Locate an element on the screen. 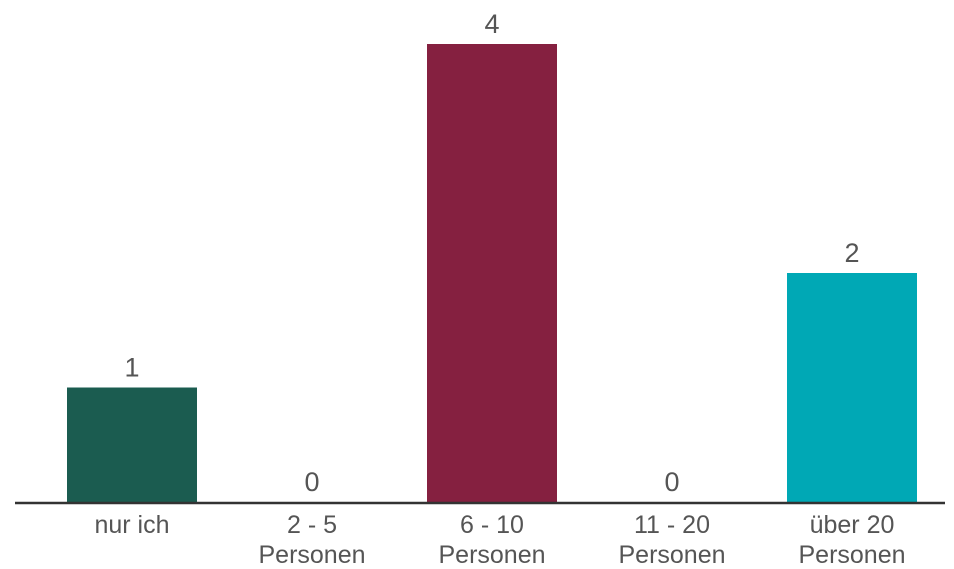 This screenshot has height=569, width=954. category-label-2-line-0: 6 - 10 is located at coordinates (492, 525).